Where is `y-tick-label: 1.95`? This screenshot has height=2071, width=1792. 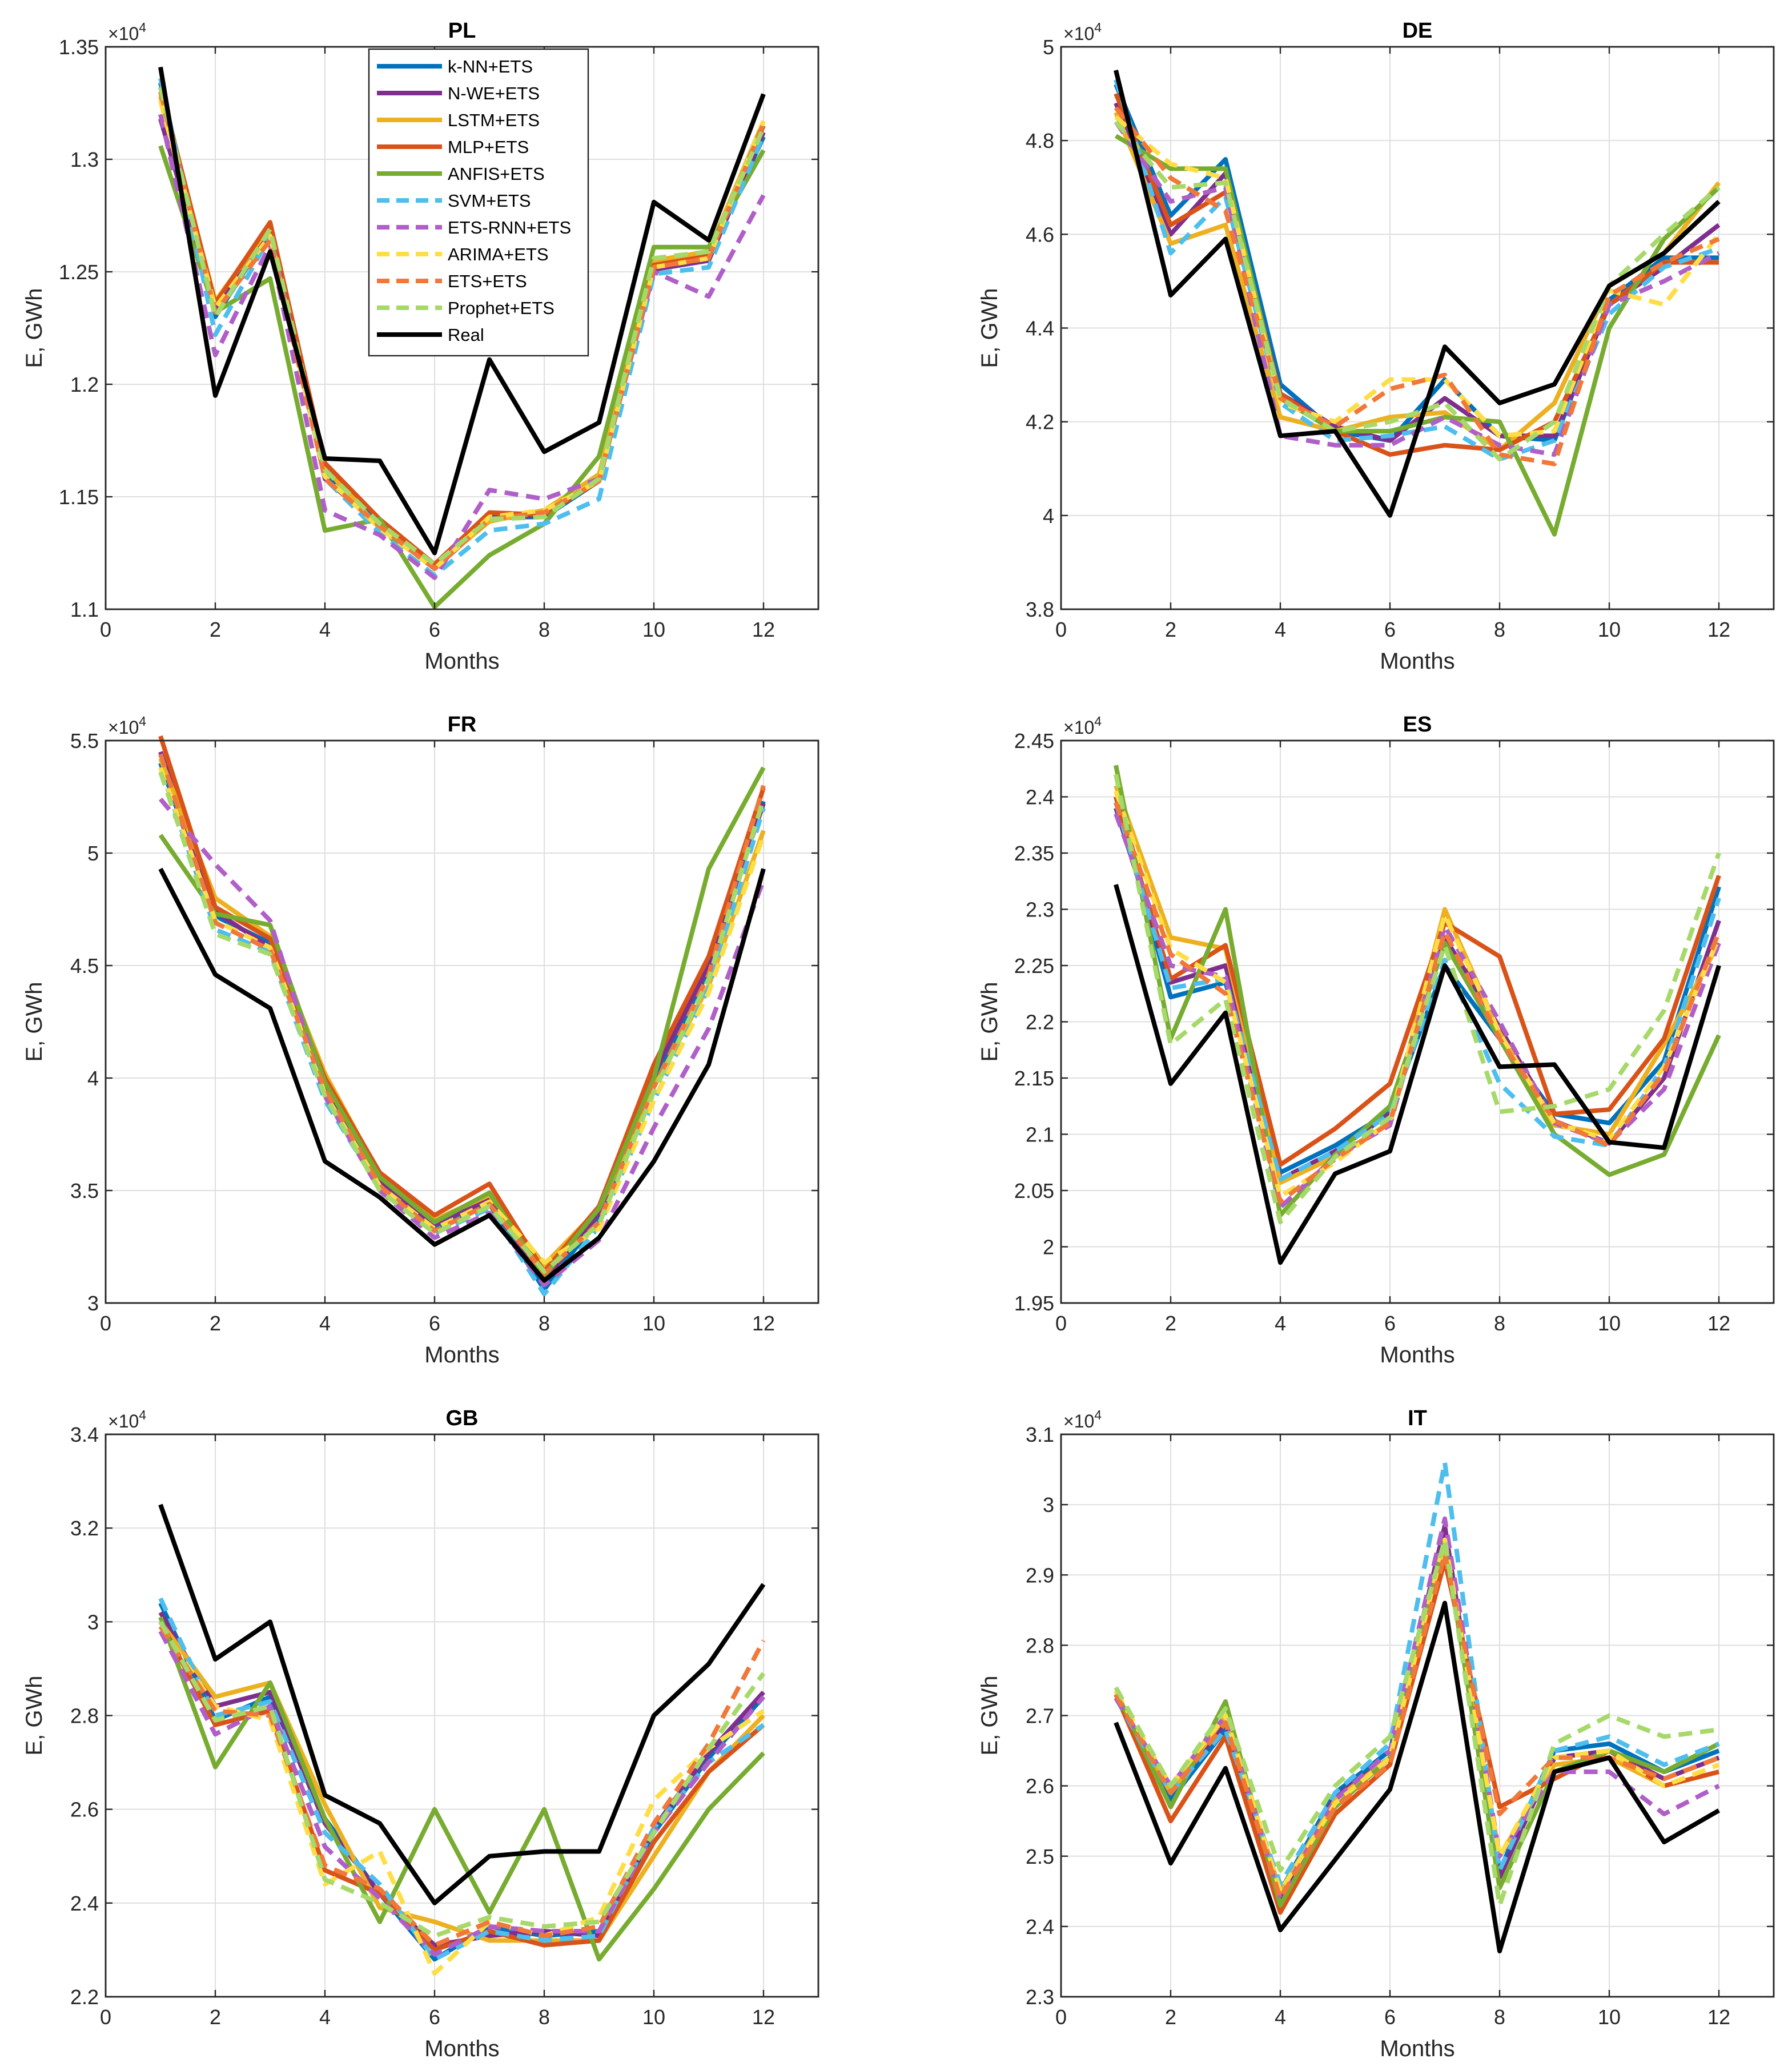 y-tick-label: 1.95 is located at coordinates (1034, 1303).